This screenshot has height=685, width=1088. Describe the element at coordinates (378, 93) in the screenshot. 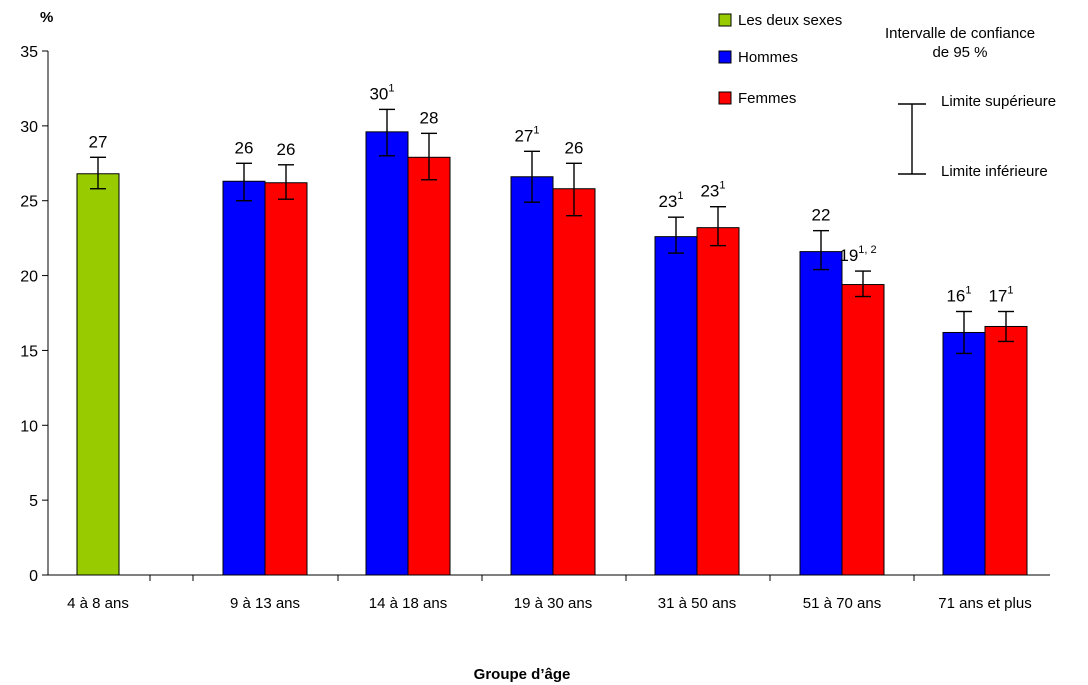

I see `value-label-number: 30` at that location.